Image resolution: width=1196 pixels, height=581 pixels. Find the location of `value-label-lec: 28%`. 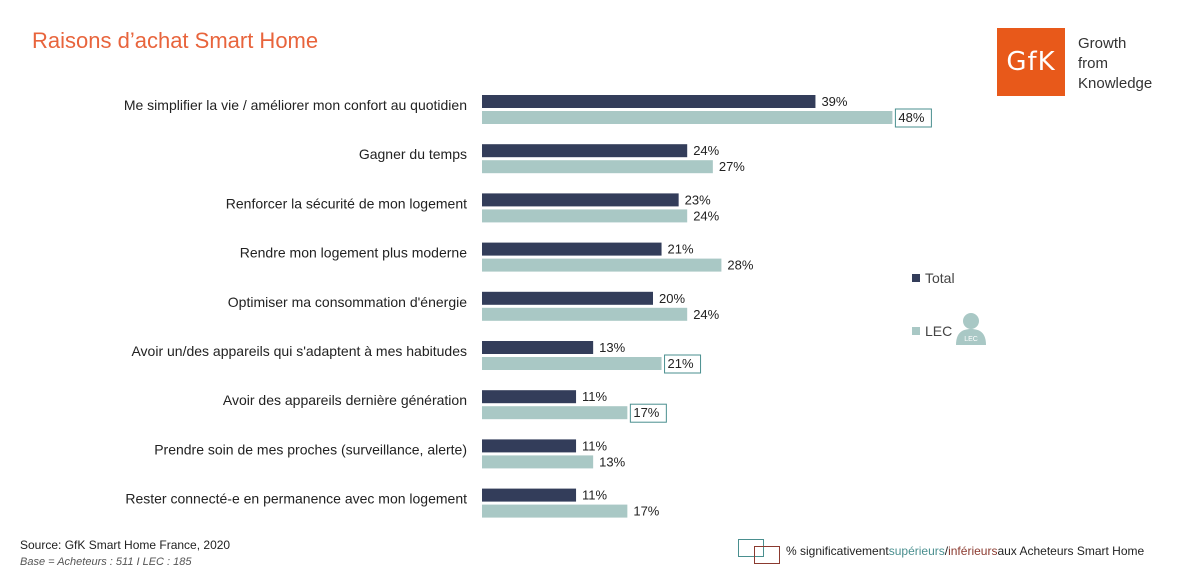

value-label-lec: 28% is located at coordinates (740, 265).